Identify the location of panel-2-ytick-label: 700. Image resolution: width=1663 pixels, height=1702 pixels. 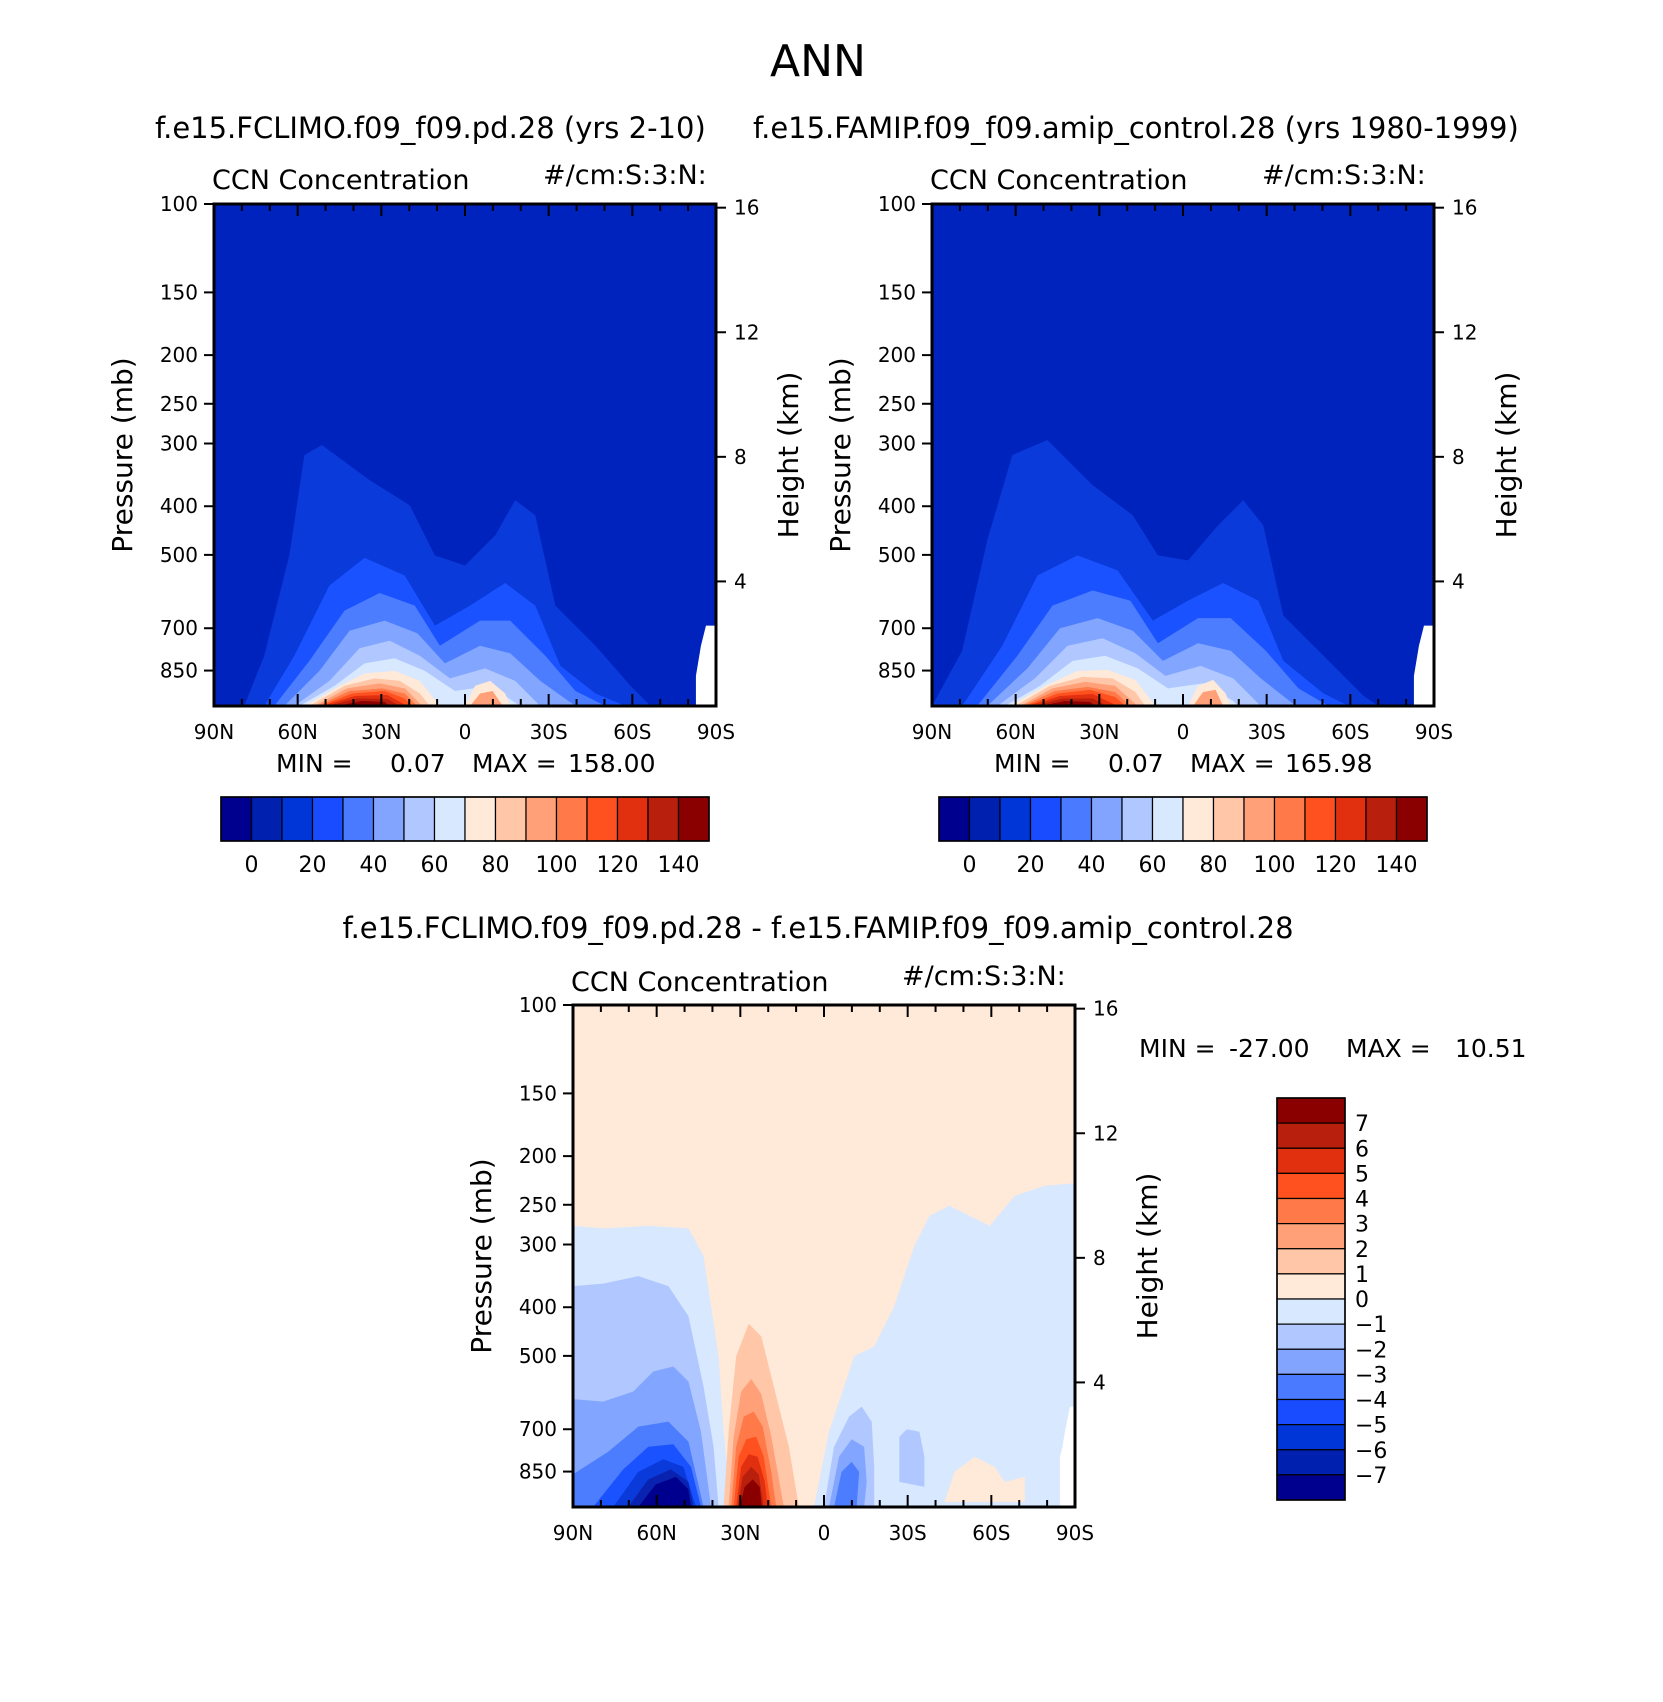
(897, 628).